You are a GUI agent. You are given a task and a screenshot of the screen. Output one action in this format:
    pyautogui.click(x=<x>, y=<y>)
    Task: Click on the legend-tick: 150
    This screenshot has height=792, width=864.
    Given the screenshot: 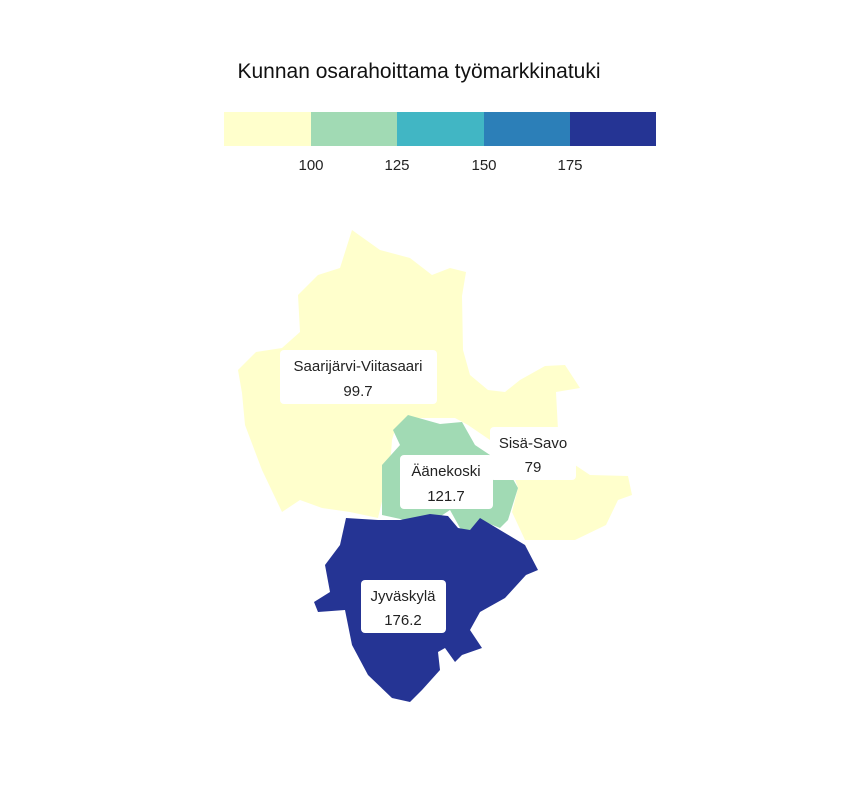 What is the action you would take?
    pyautogui.click(x=483, y=165)
    